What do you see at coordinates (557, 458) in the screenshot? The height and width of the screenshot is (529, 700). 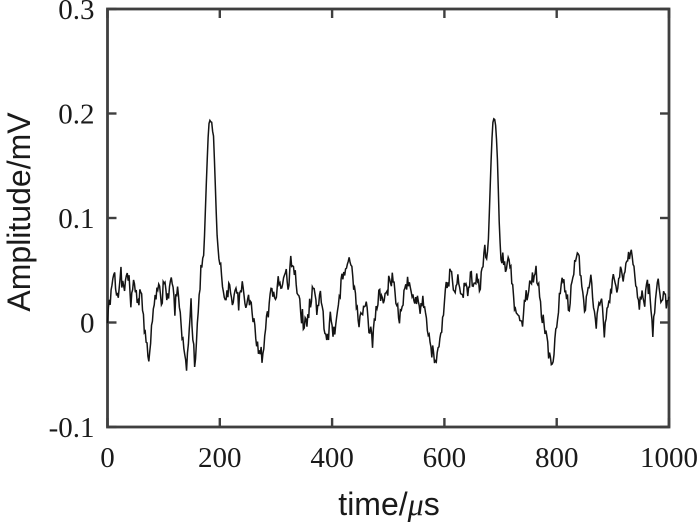 I see `x-tick-label: 800` at bounding box center [557, 458].